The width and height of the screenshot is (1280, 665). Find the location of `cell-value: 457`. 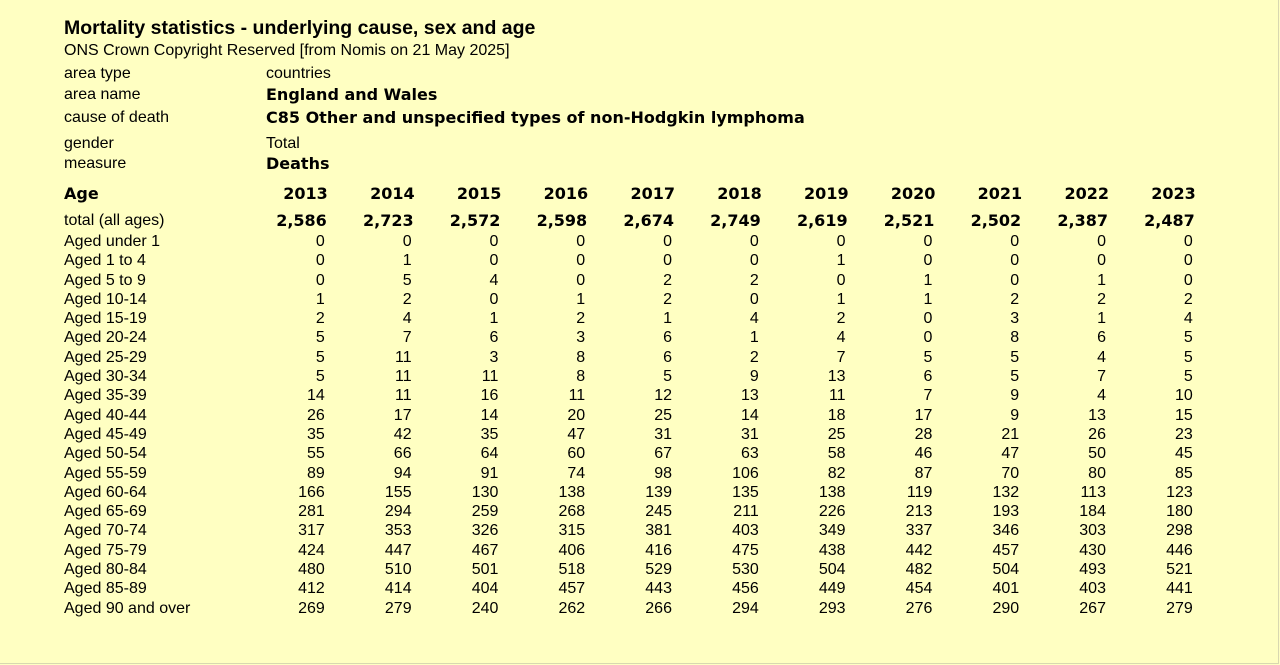

cell-value: 457 is located at coordinates (572, 589).